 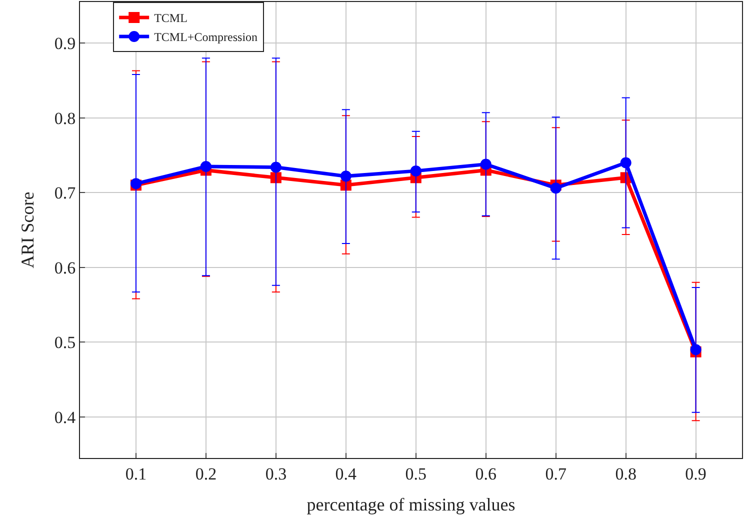 What do you see at coordinates (556, 474) in the screenshot?
I see `x-tick-label: 0.7` at bounding box center [556, 474].